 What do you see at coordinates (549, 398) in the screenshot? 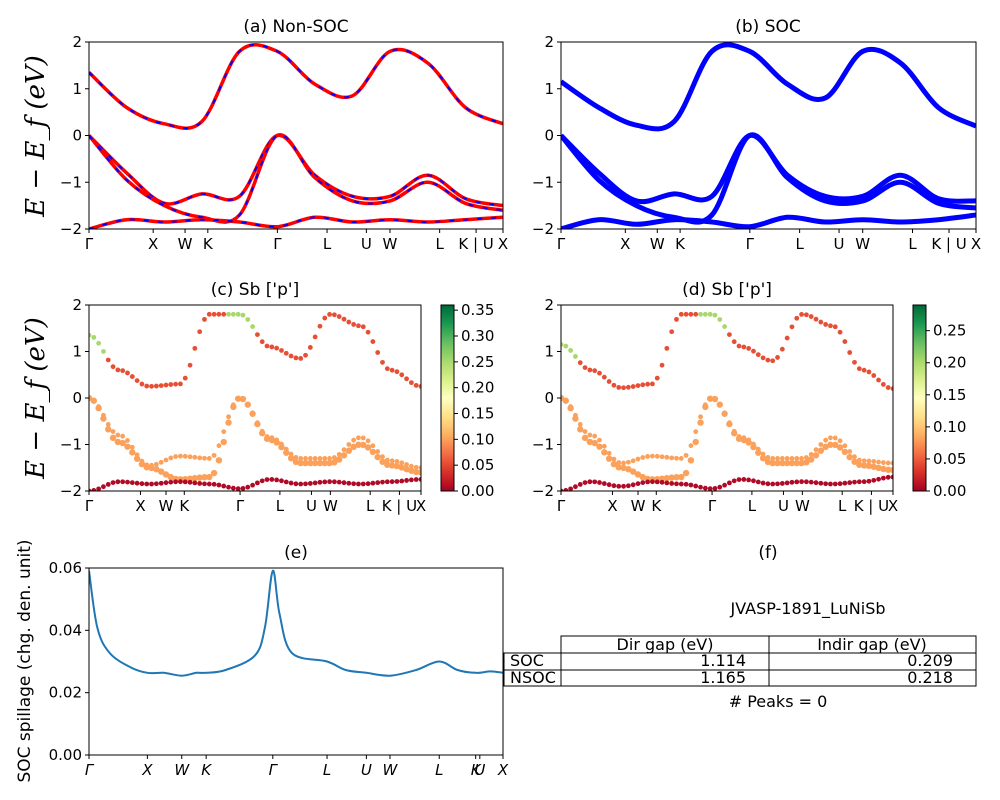
I see `y-tick-label: 0` at bounding box center [549, 398].